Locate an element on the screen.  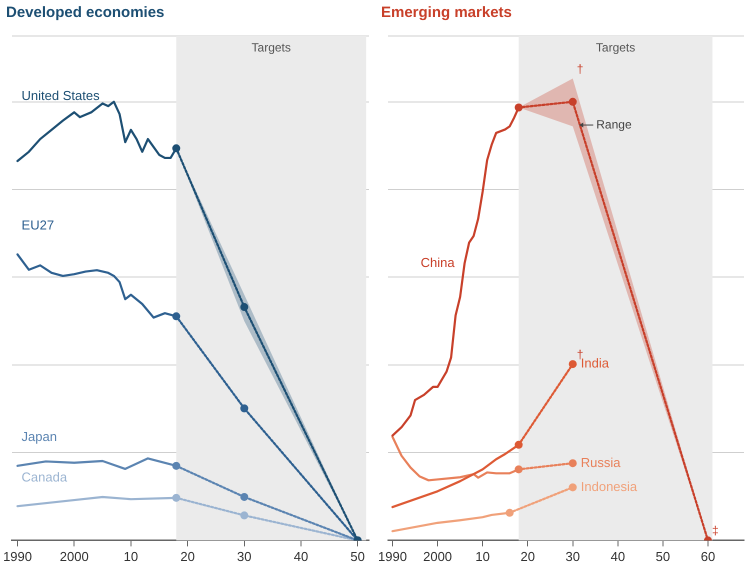
series-label: Japan is located at coordinates (39, 436).